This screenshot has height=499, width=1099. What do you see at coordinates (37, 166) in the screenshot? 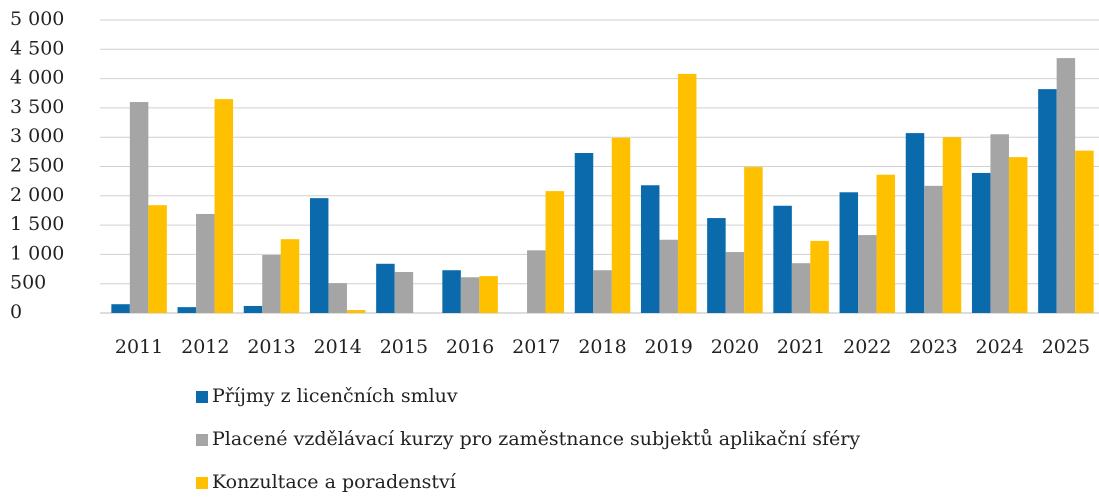
I see `y-tick-label: 2 500` at bounding box center [37, 166].